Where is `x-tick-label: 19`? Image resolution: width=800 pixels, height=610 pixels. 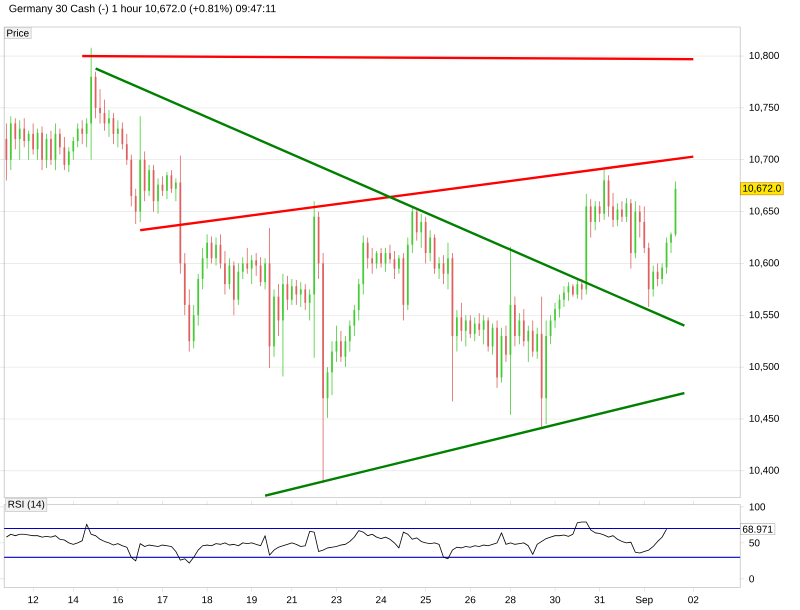
x-tick-label: 19 is located at coordinates (251, 600).